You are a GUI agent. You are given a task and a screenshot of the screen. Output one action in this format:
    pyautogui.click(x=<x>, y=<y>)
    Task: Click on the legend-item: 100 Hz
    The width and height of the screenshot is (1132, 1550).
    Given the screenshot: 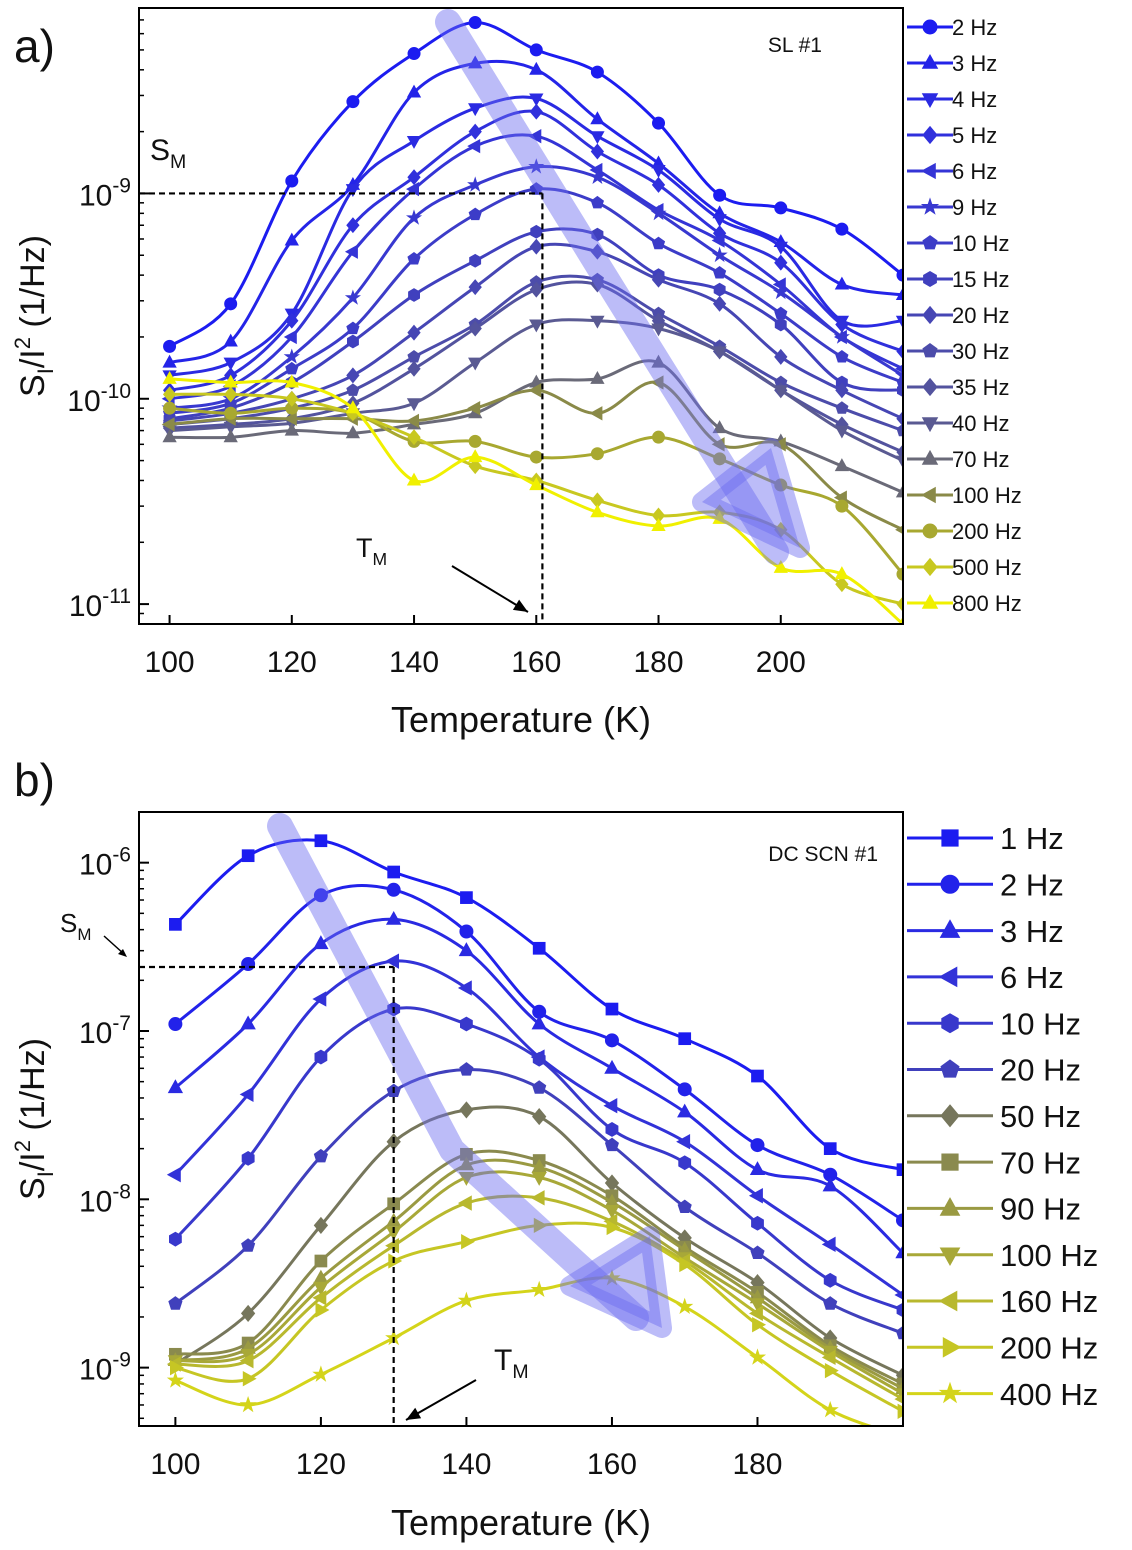 What is the action you would take?
    pyautogui.click(x=1002, y=1255)
    